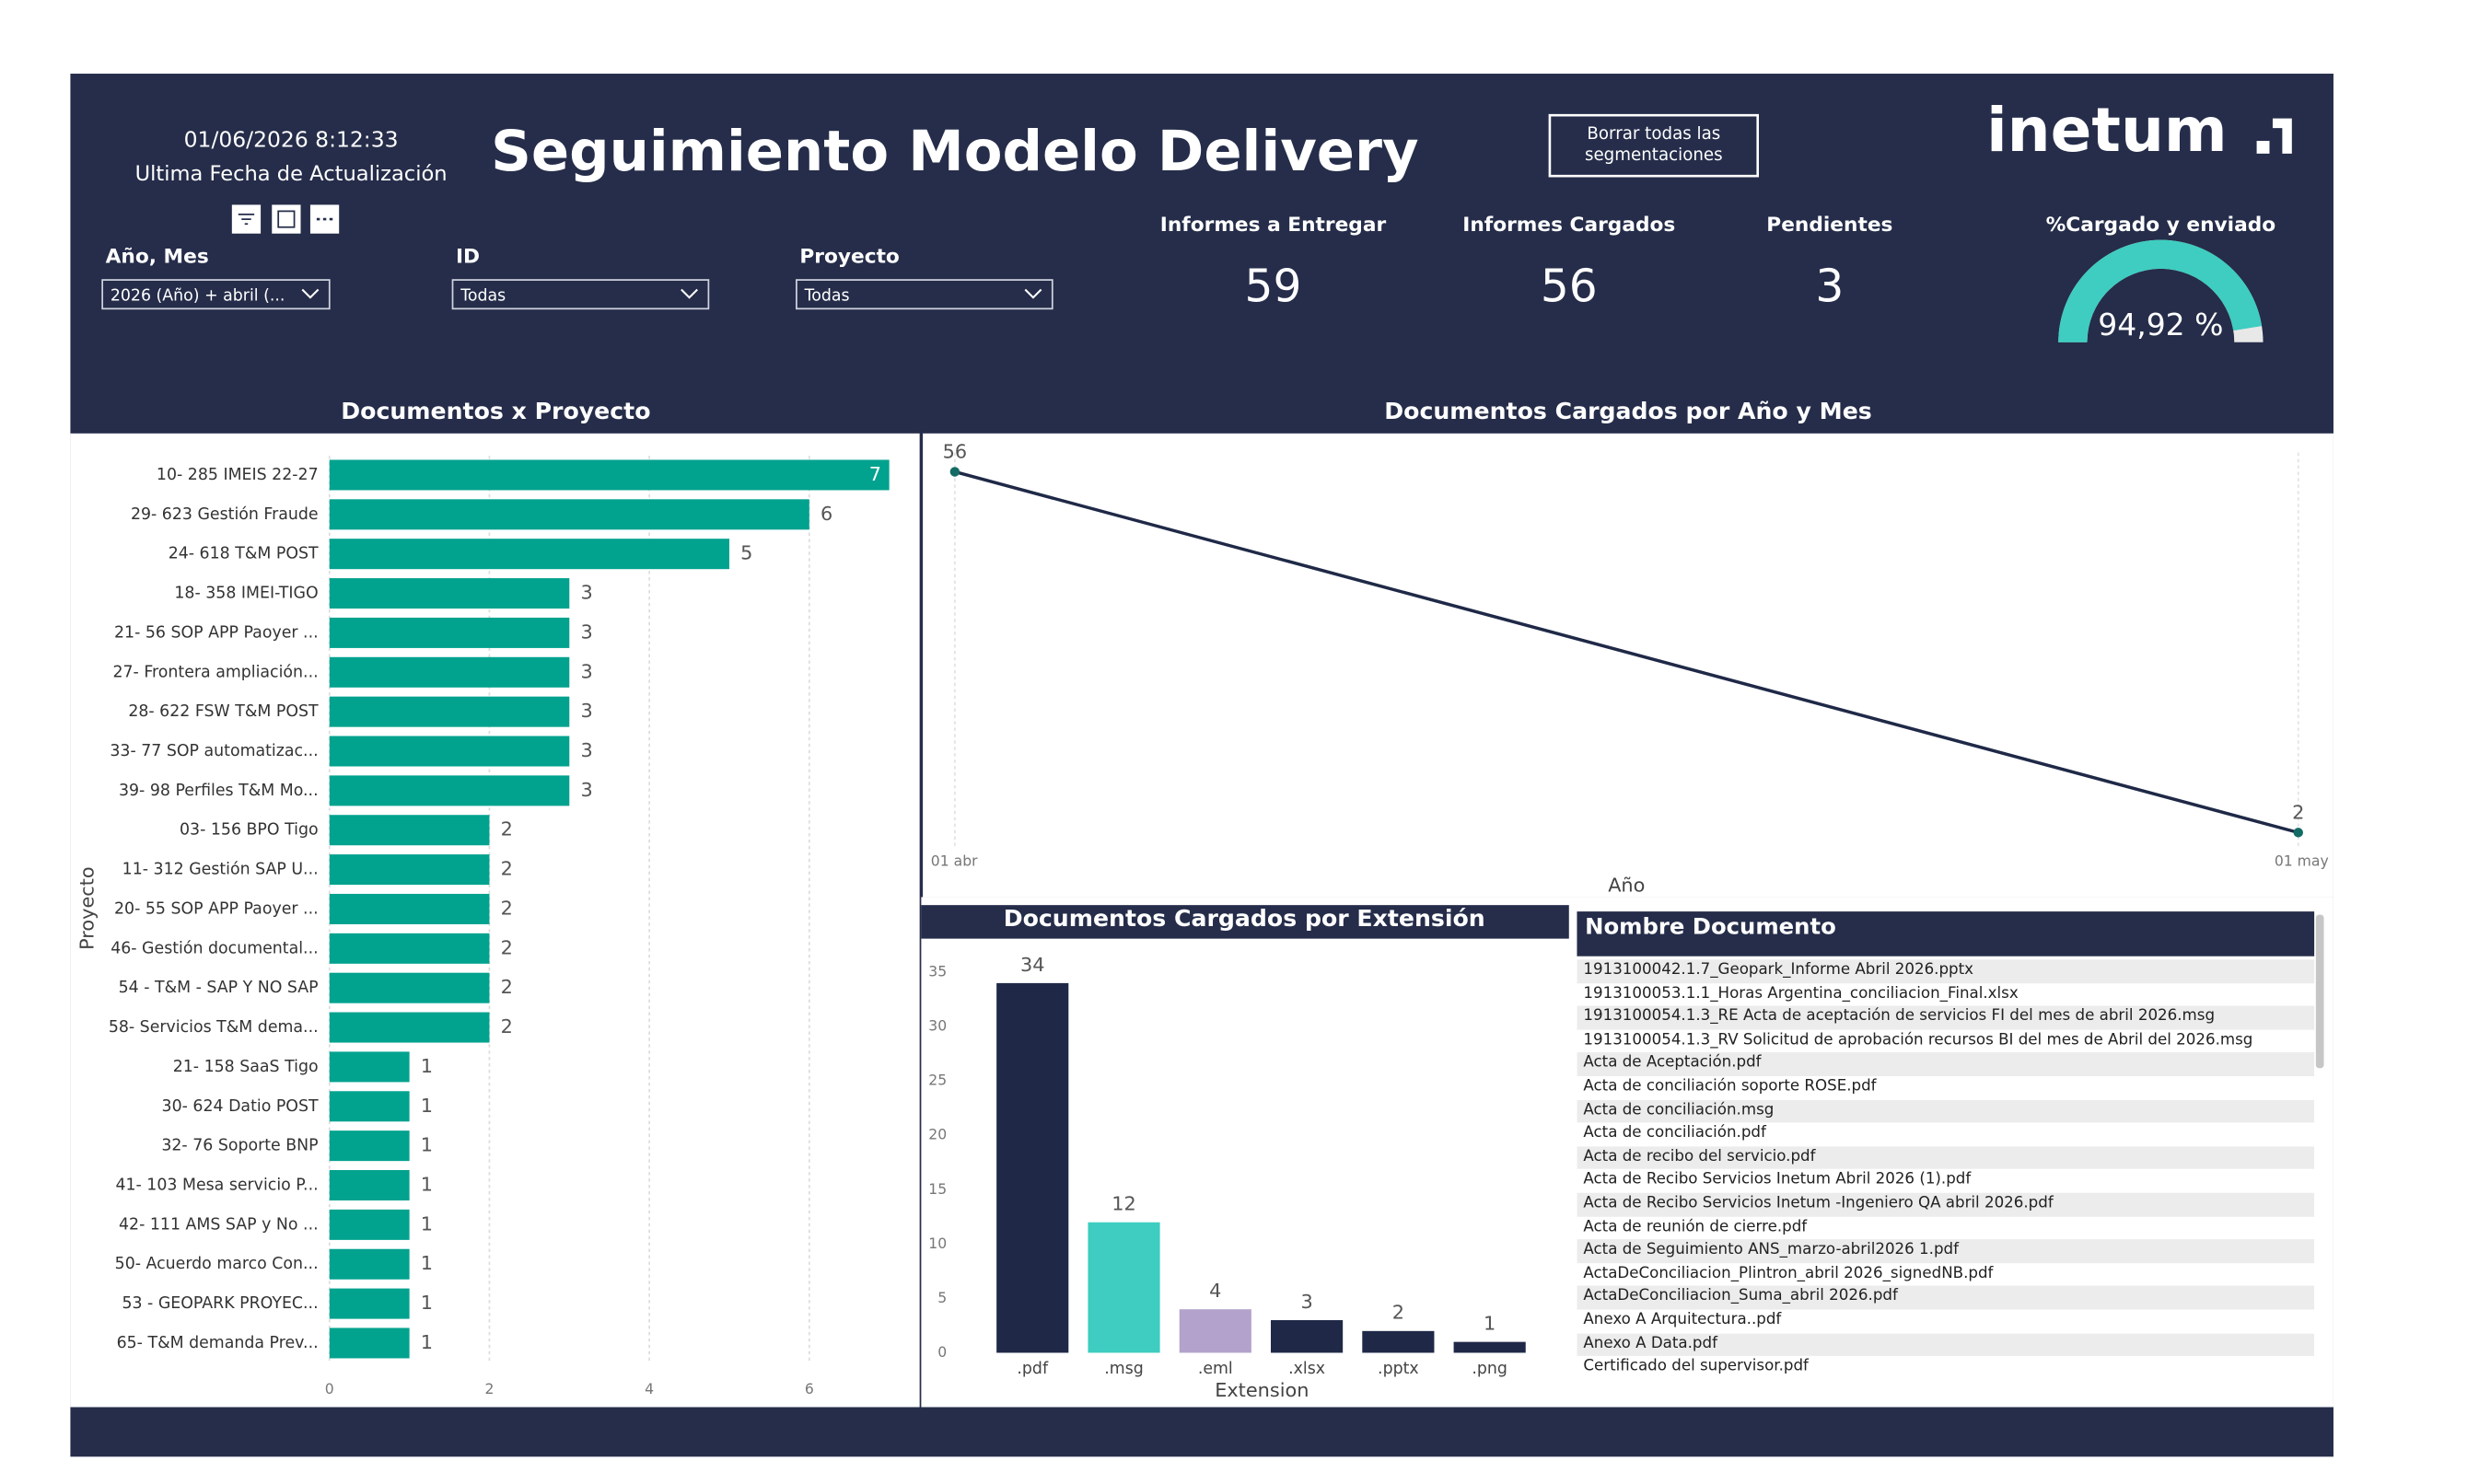 The height and width of the screenshot is (1484, 2479). What do you see at coordinates (1946, 1344) in the screenshot?
I see `table-row: Anexo A Data.pdf` at bounding box center [1946, 1344].